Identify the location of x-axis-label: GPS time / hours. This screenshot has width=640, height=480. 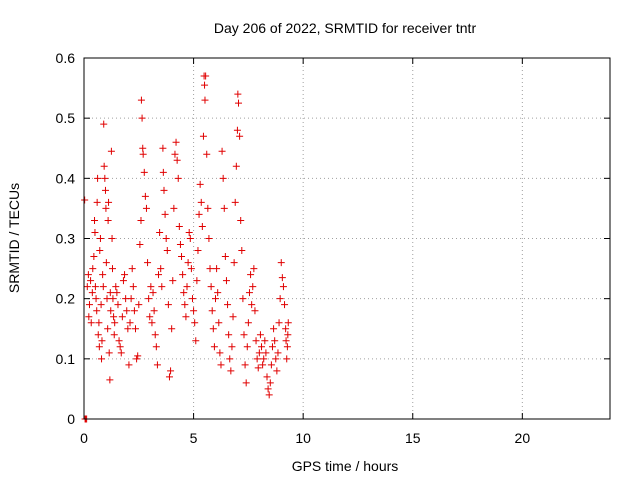
(345, 466).